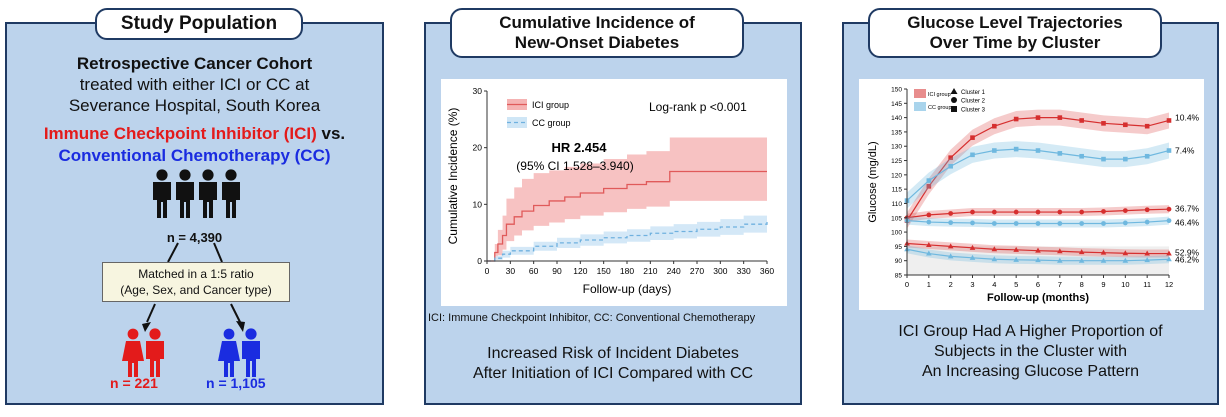 Image resolution: width=1226 pixels, height=417 pixels. I want to click on x-tick-label: 60, so click(534, 271).